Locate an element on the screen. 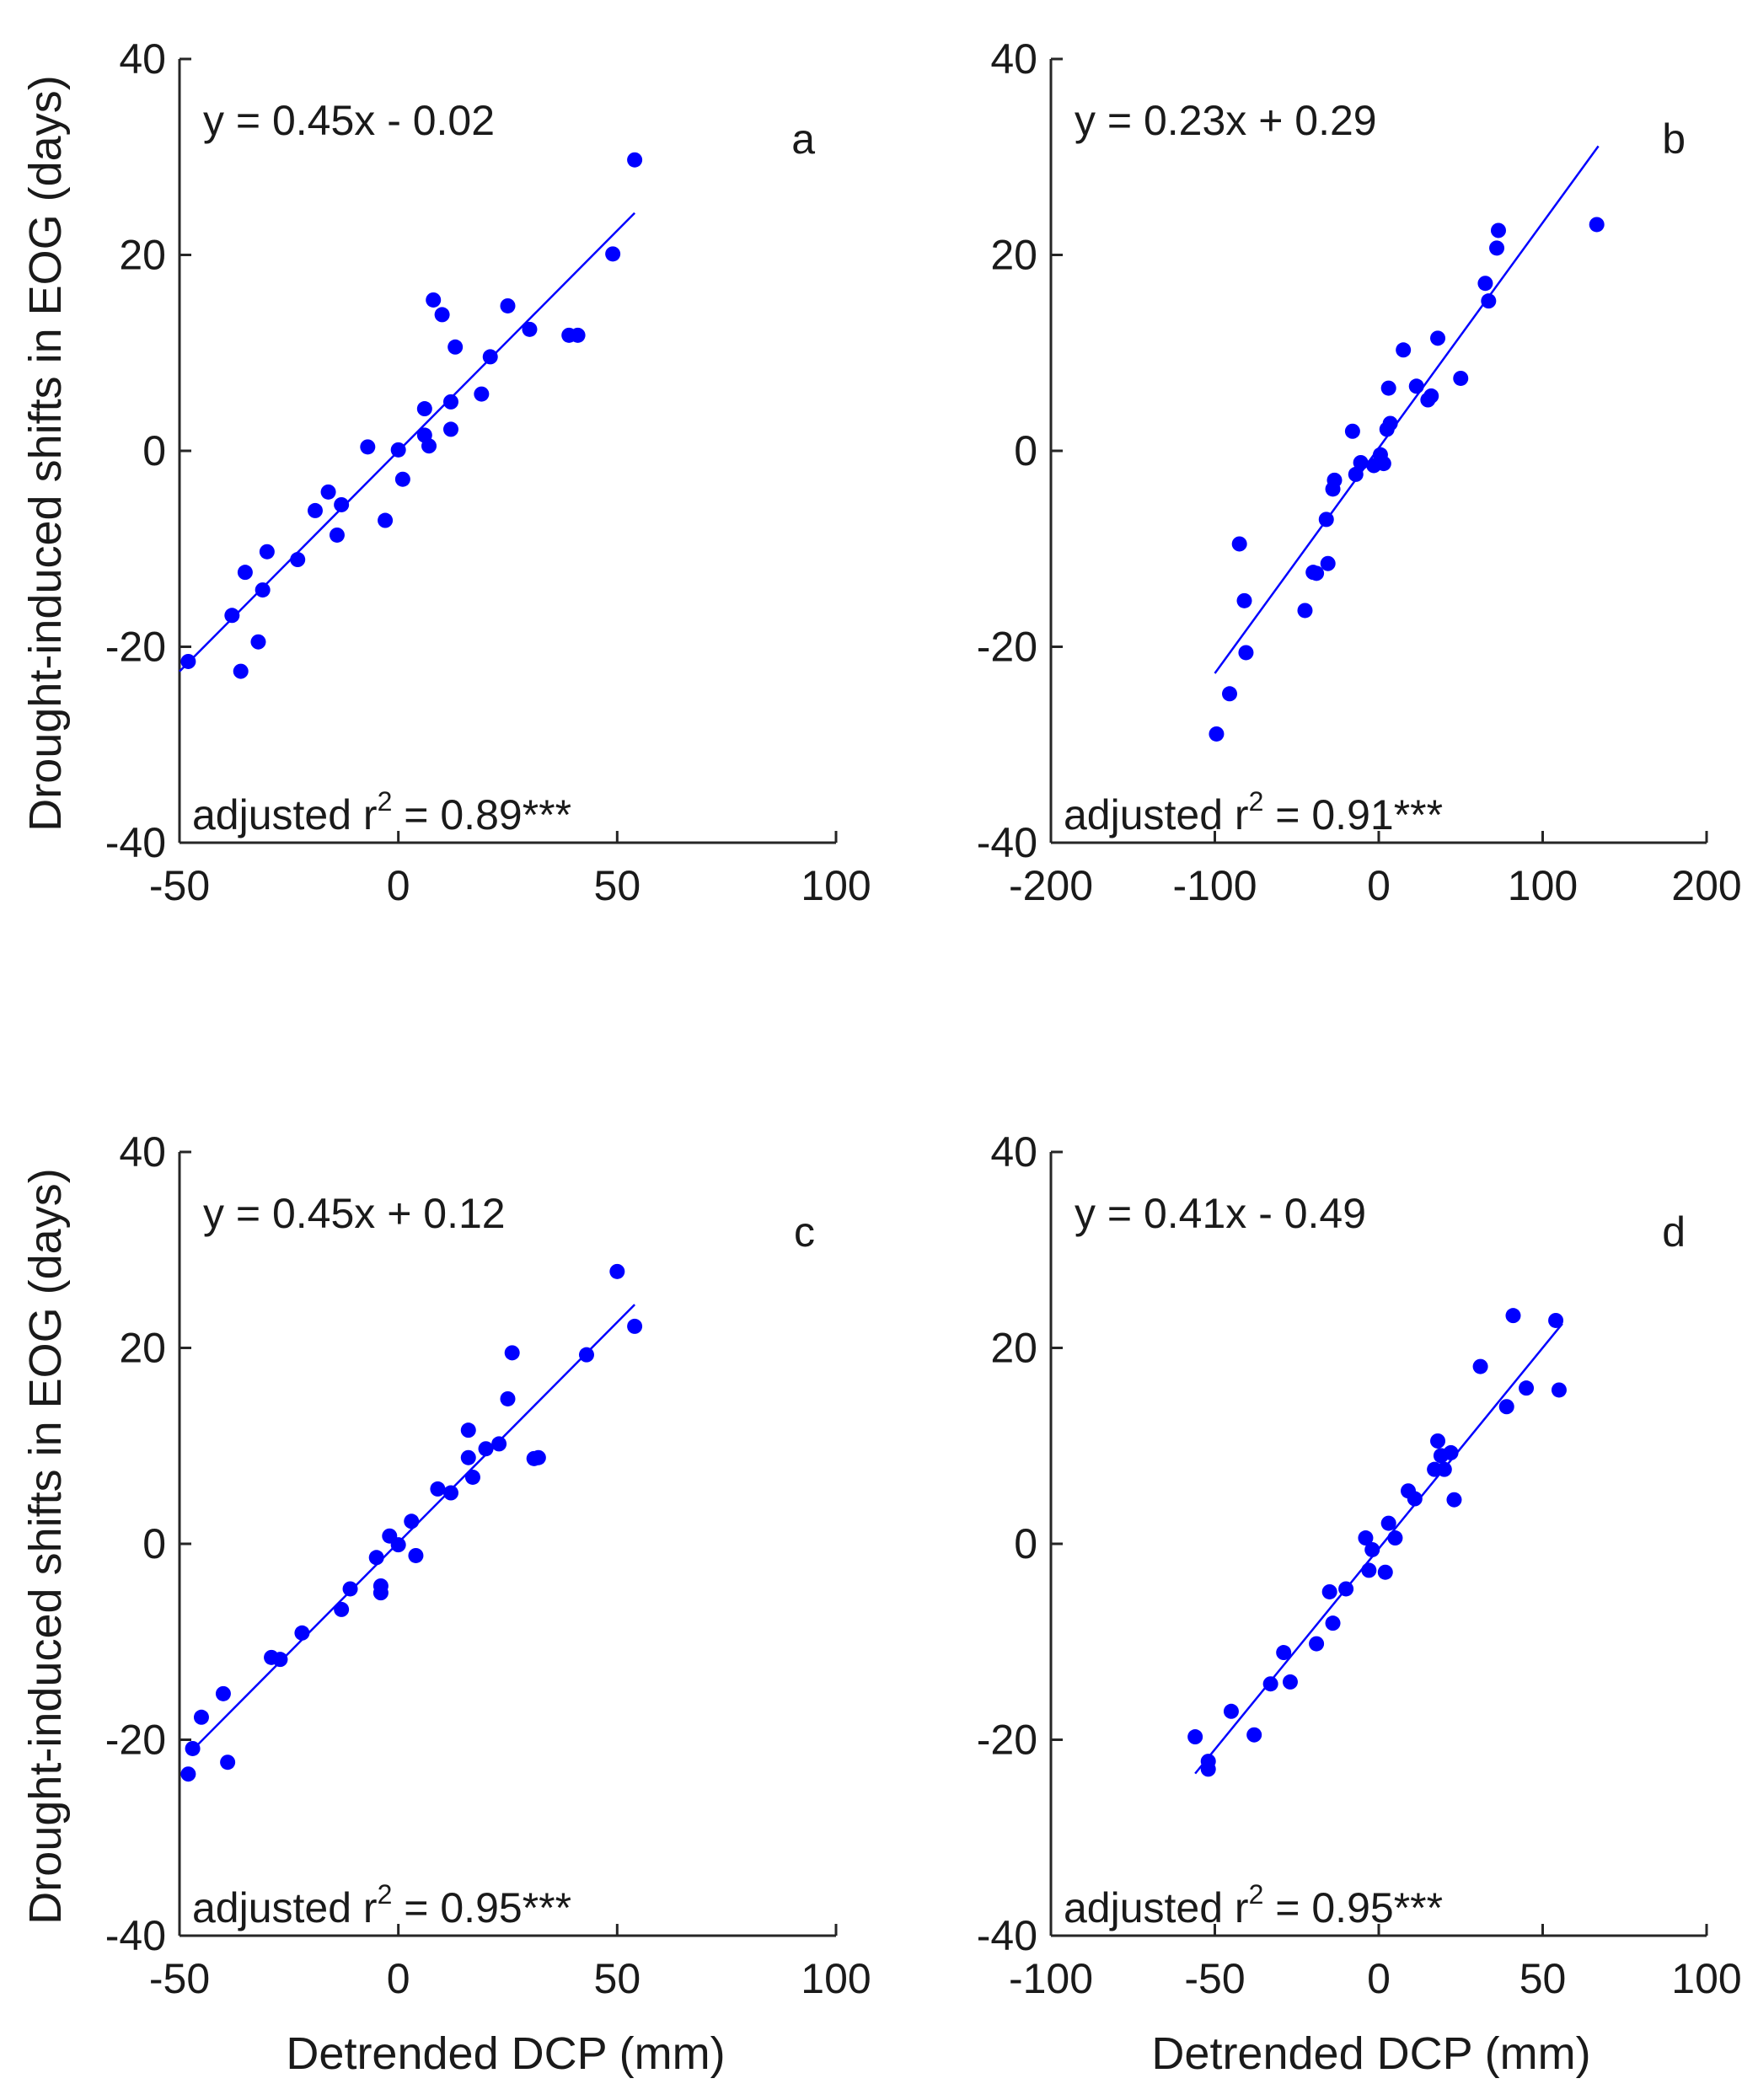 The height and width of the screenshot is (2100, 1758). r2-prefix: adjusted r is located at coordinates (1156, 1908).